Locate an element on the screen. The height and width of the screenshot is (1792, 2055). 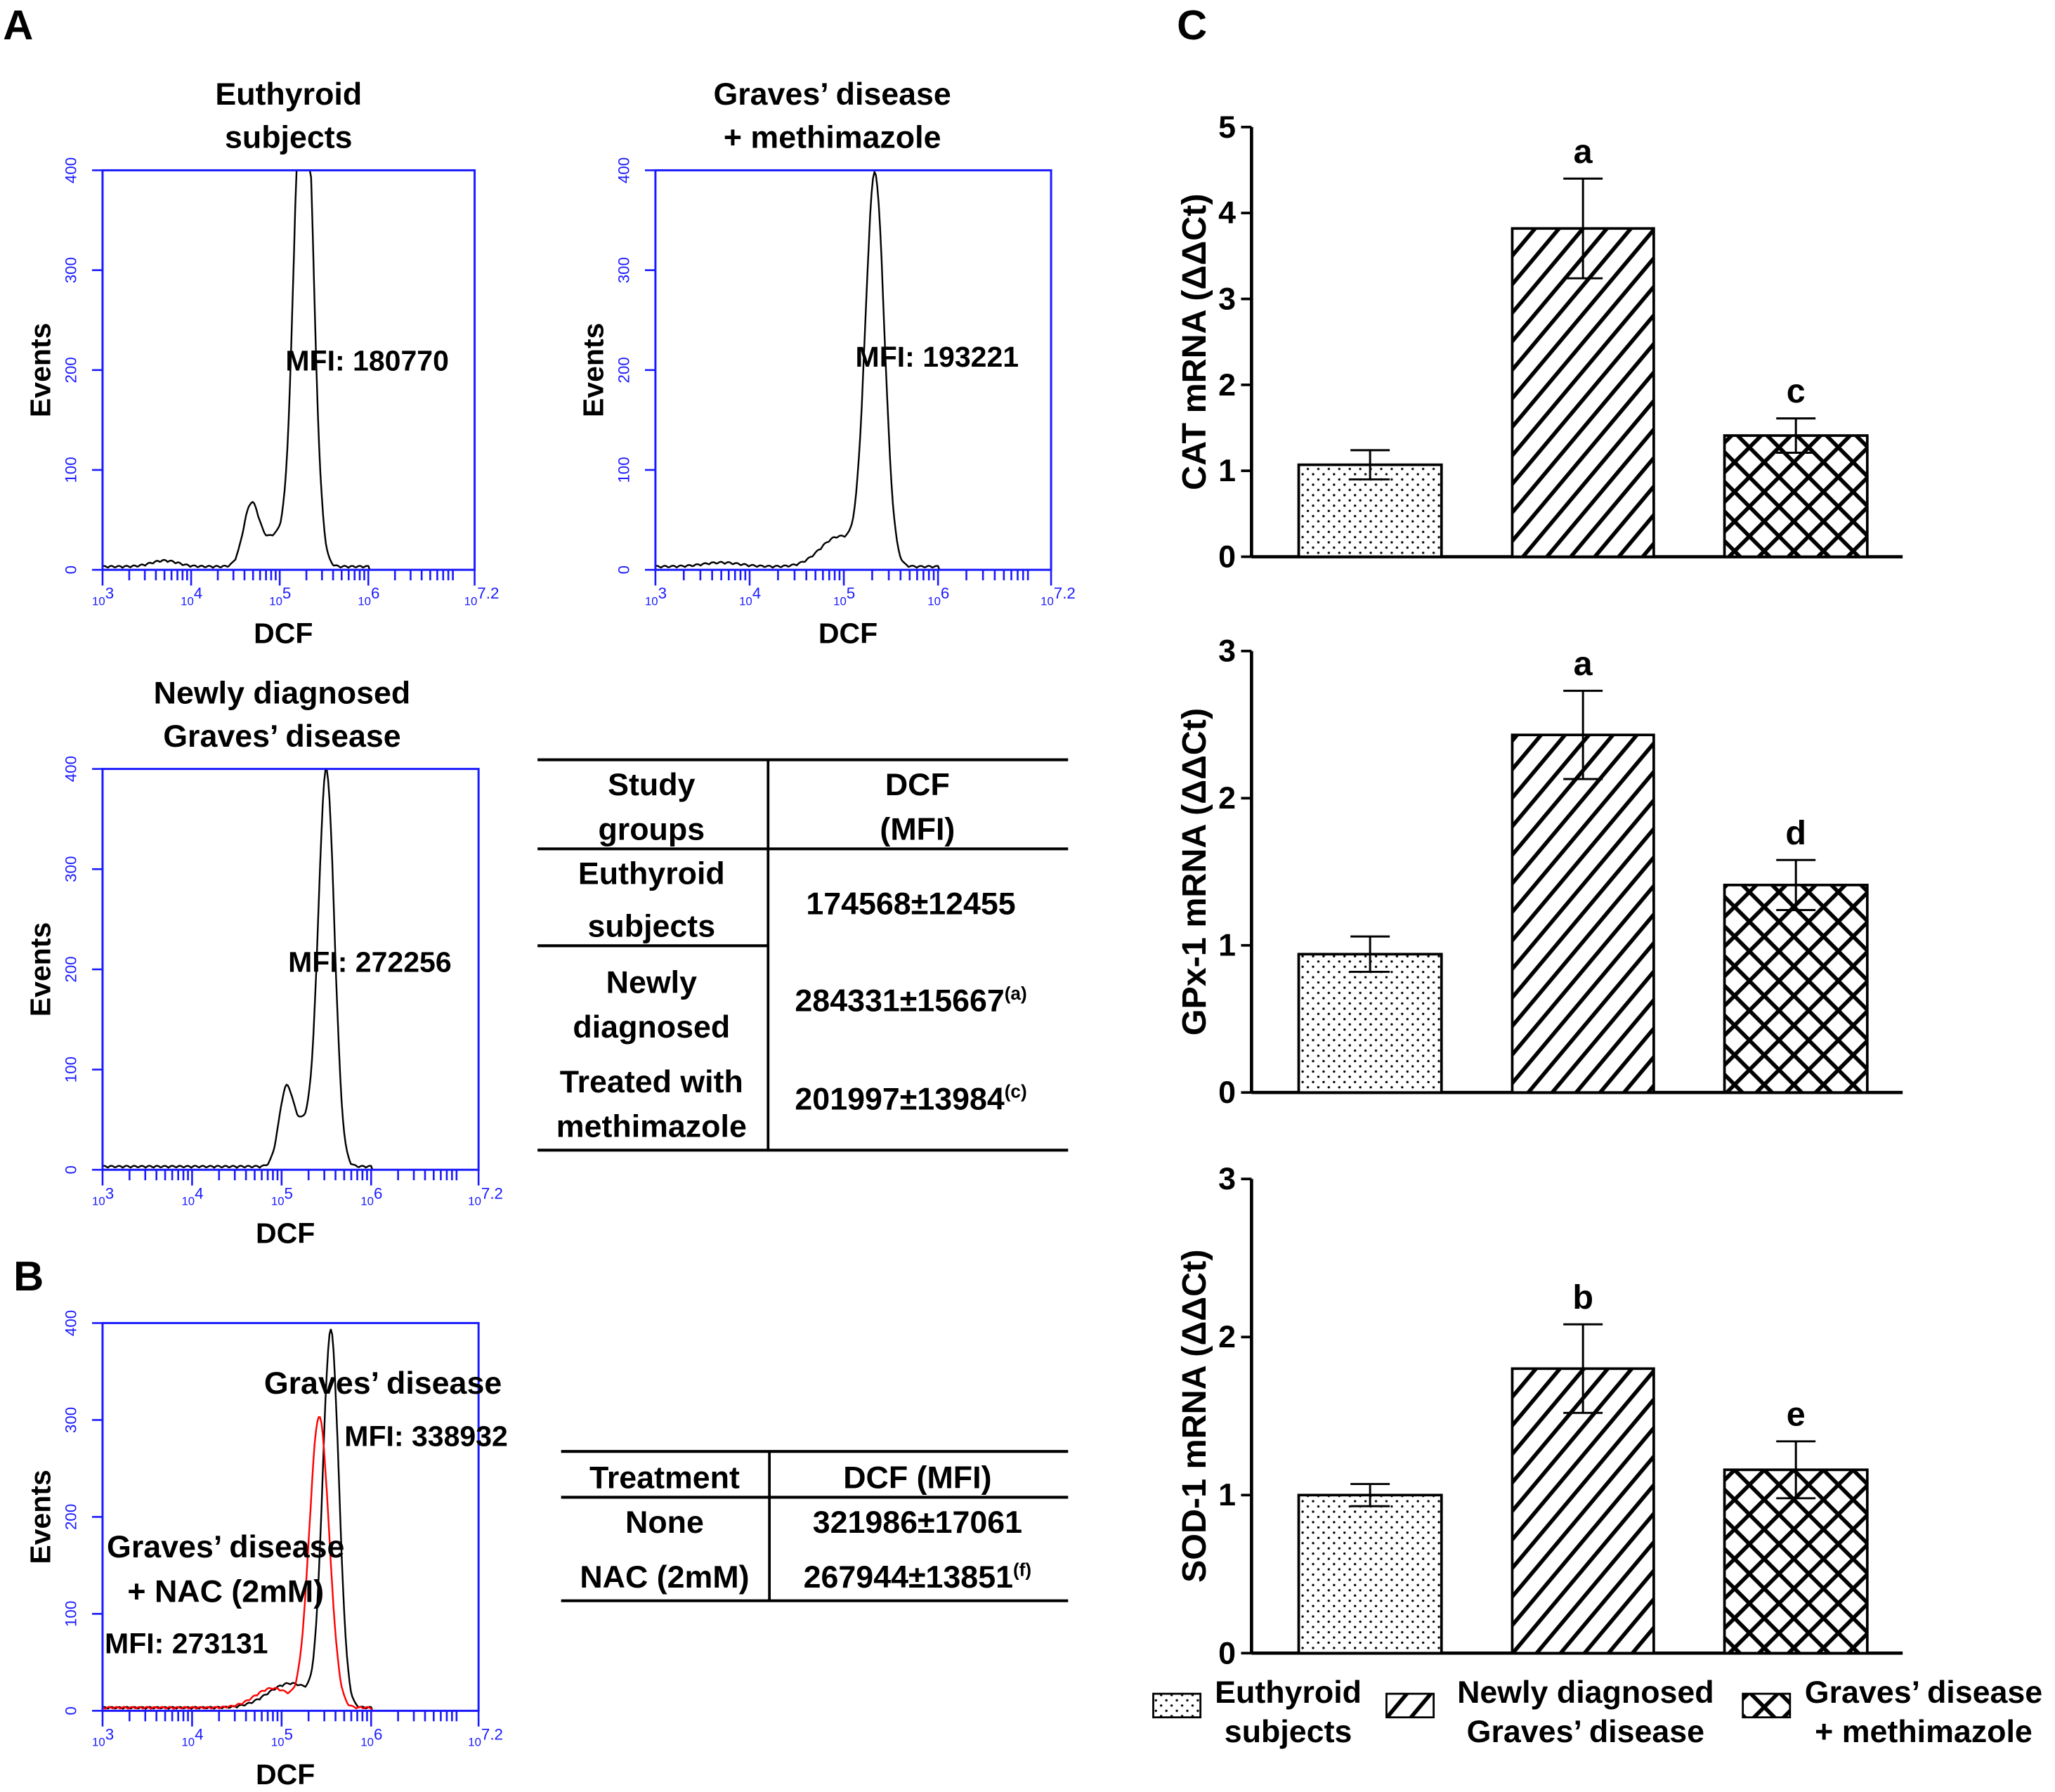
significance-letter: e is located at coordinates (1796, 1414).